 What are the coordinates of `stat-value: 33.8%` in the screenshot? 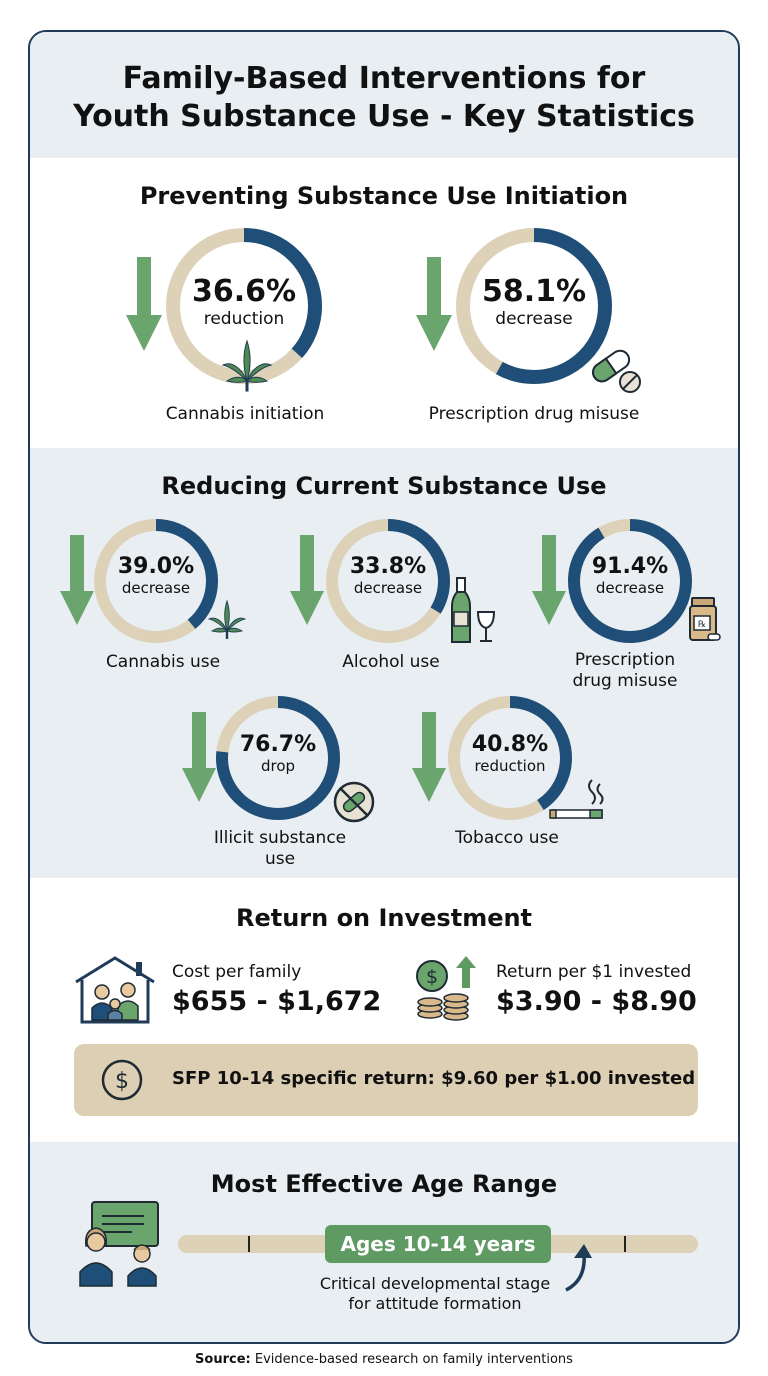 It's located at (388, 566).